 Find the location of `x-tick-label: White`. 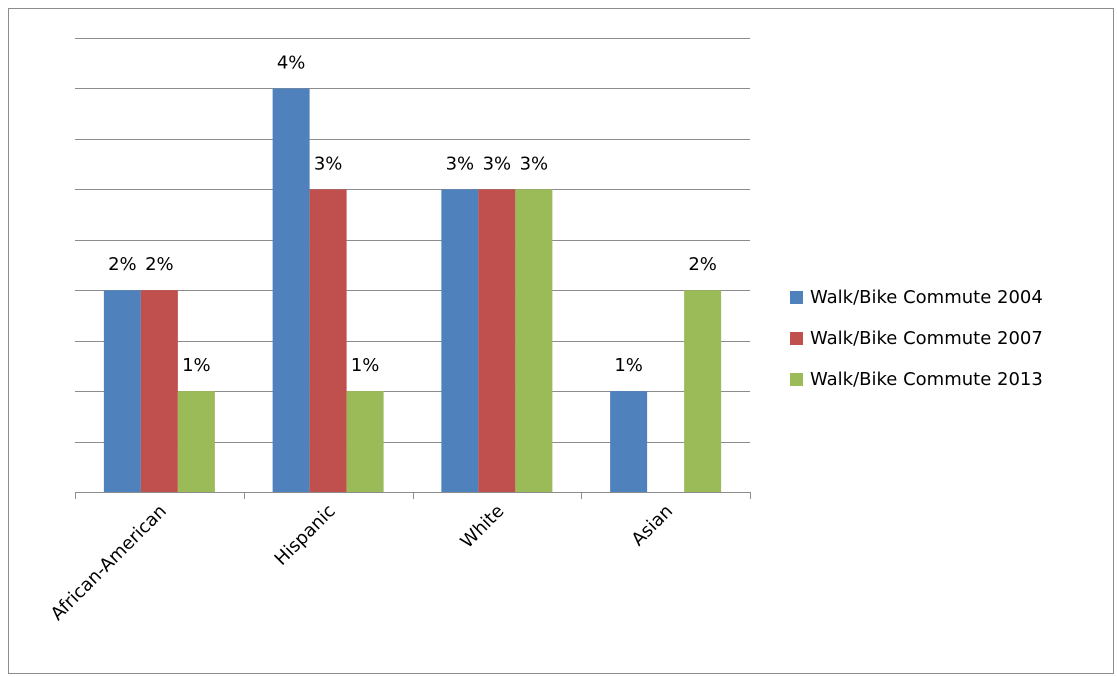

x-tick-label: White is located at coordinates (483, 527).